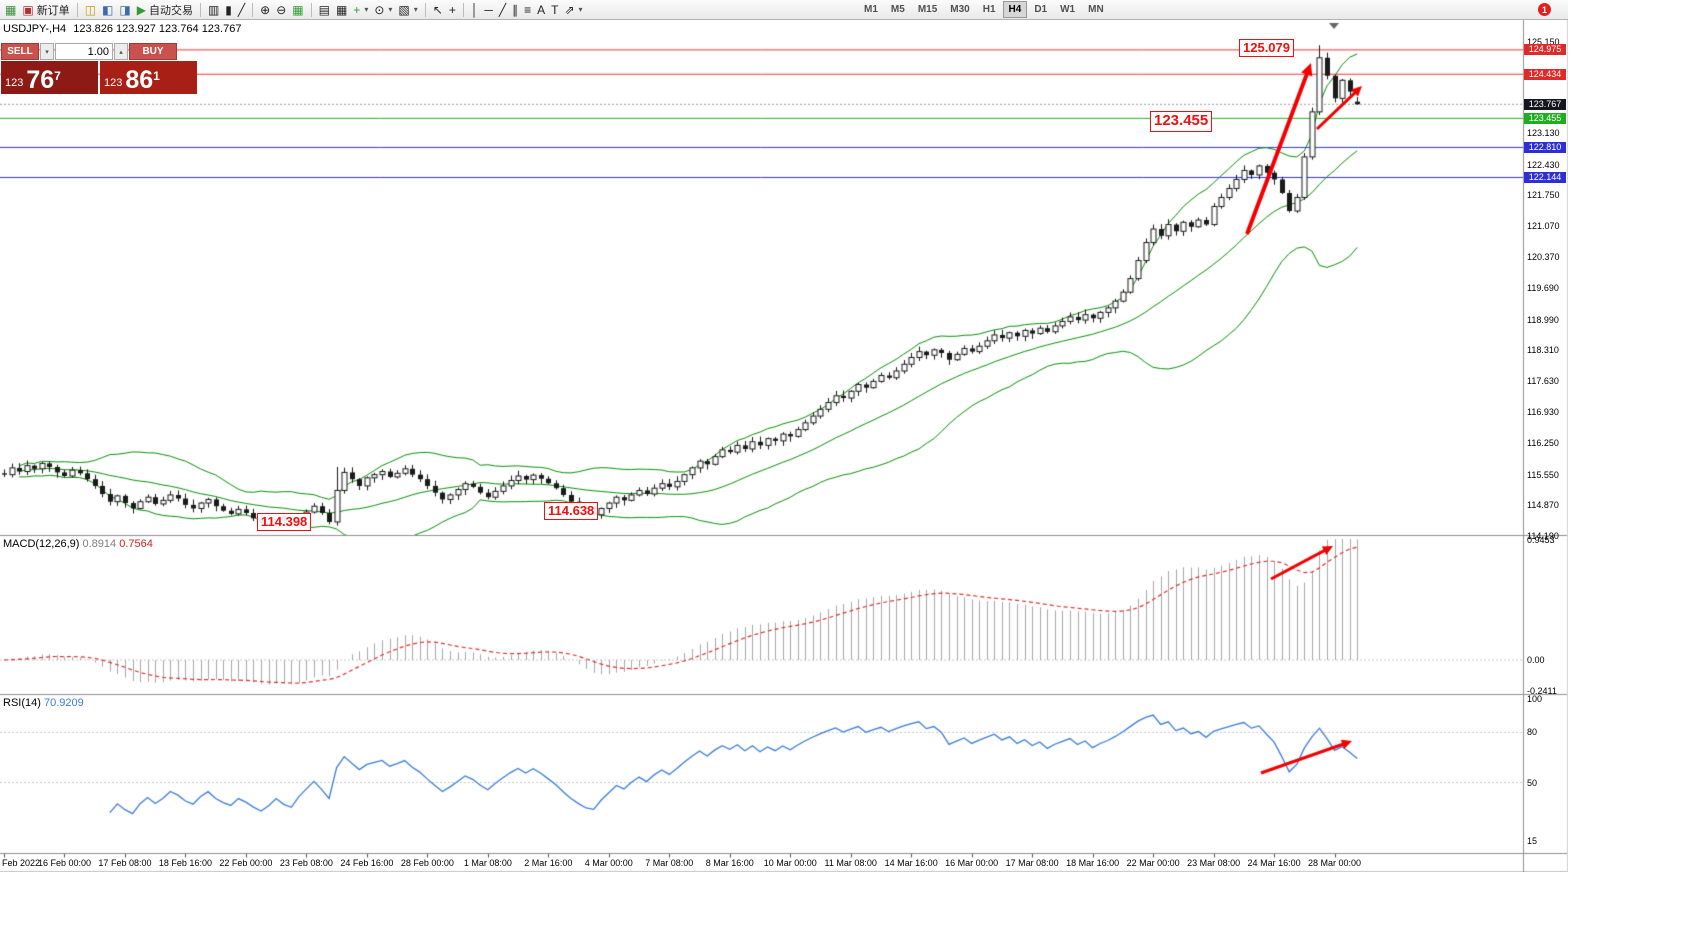 Image resolution: width=1695 pixels, height=941 pixels. I want to click on time-axis-label: 16 Mar 00:00, so click(972, 863).